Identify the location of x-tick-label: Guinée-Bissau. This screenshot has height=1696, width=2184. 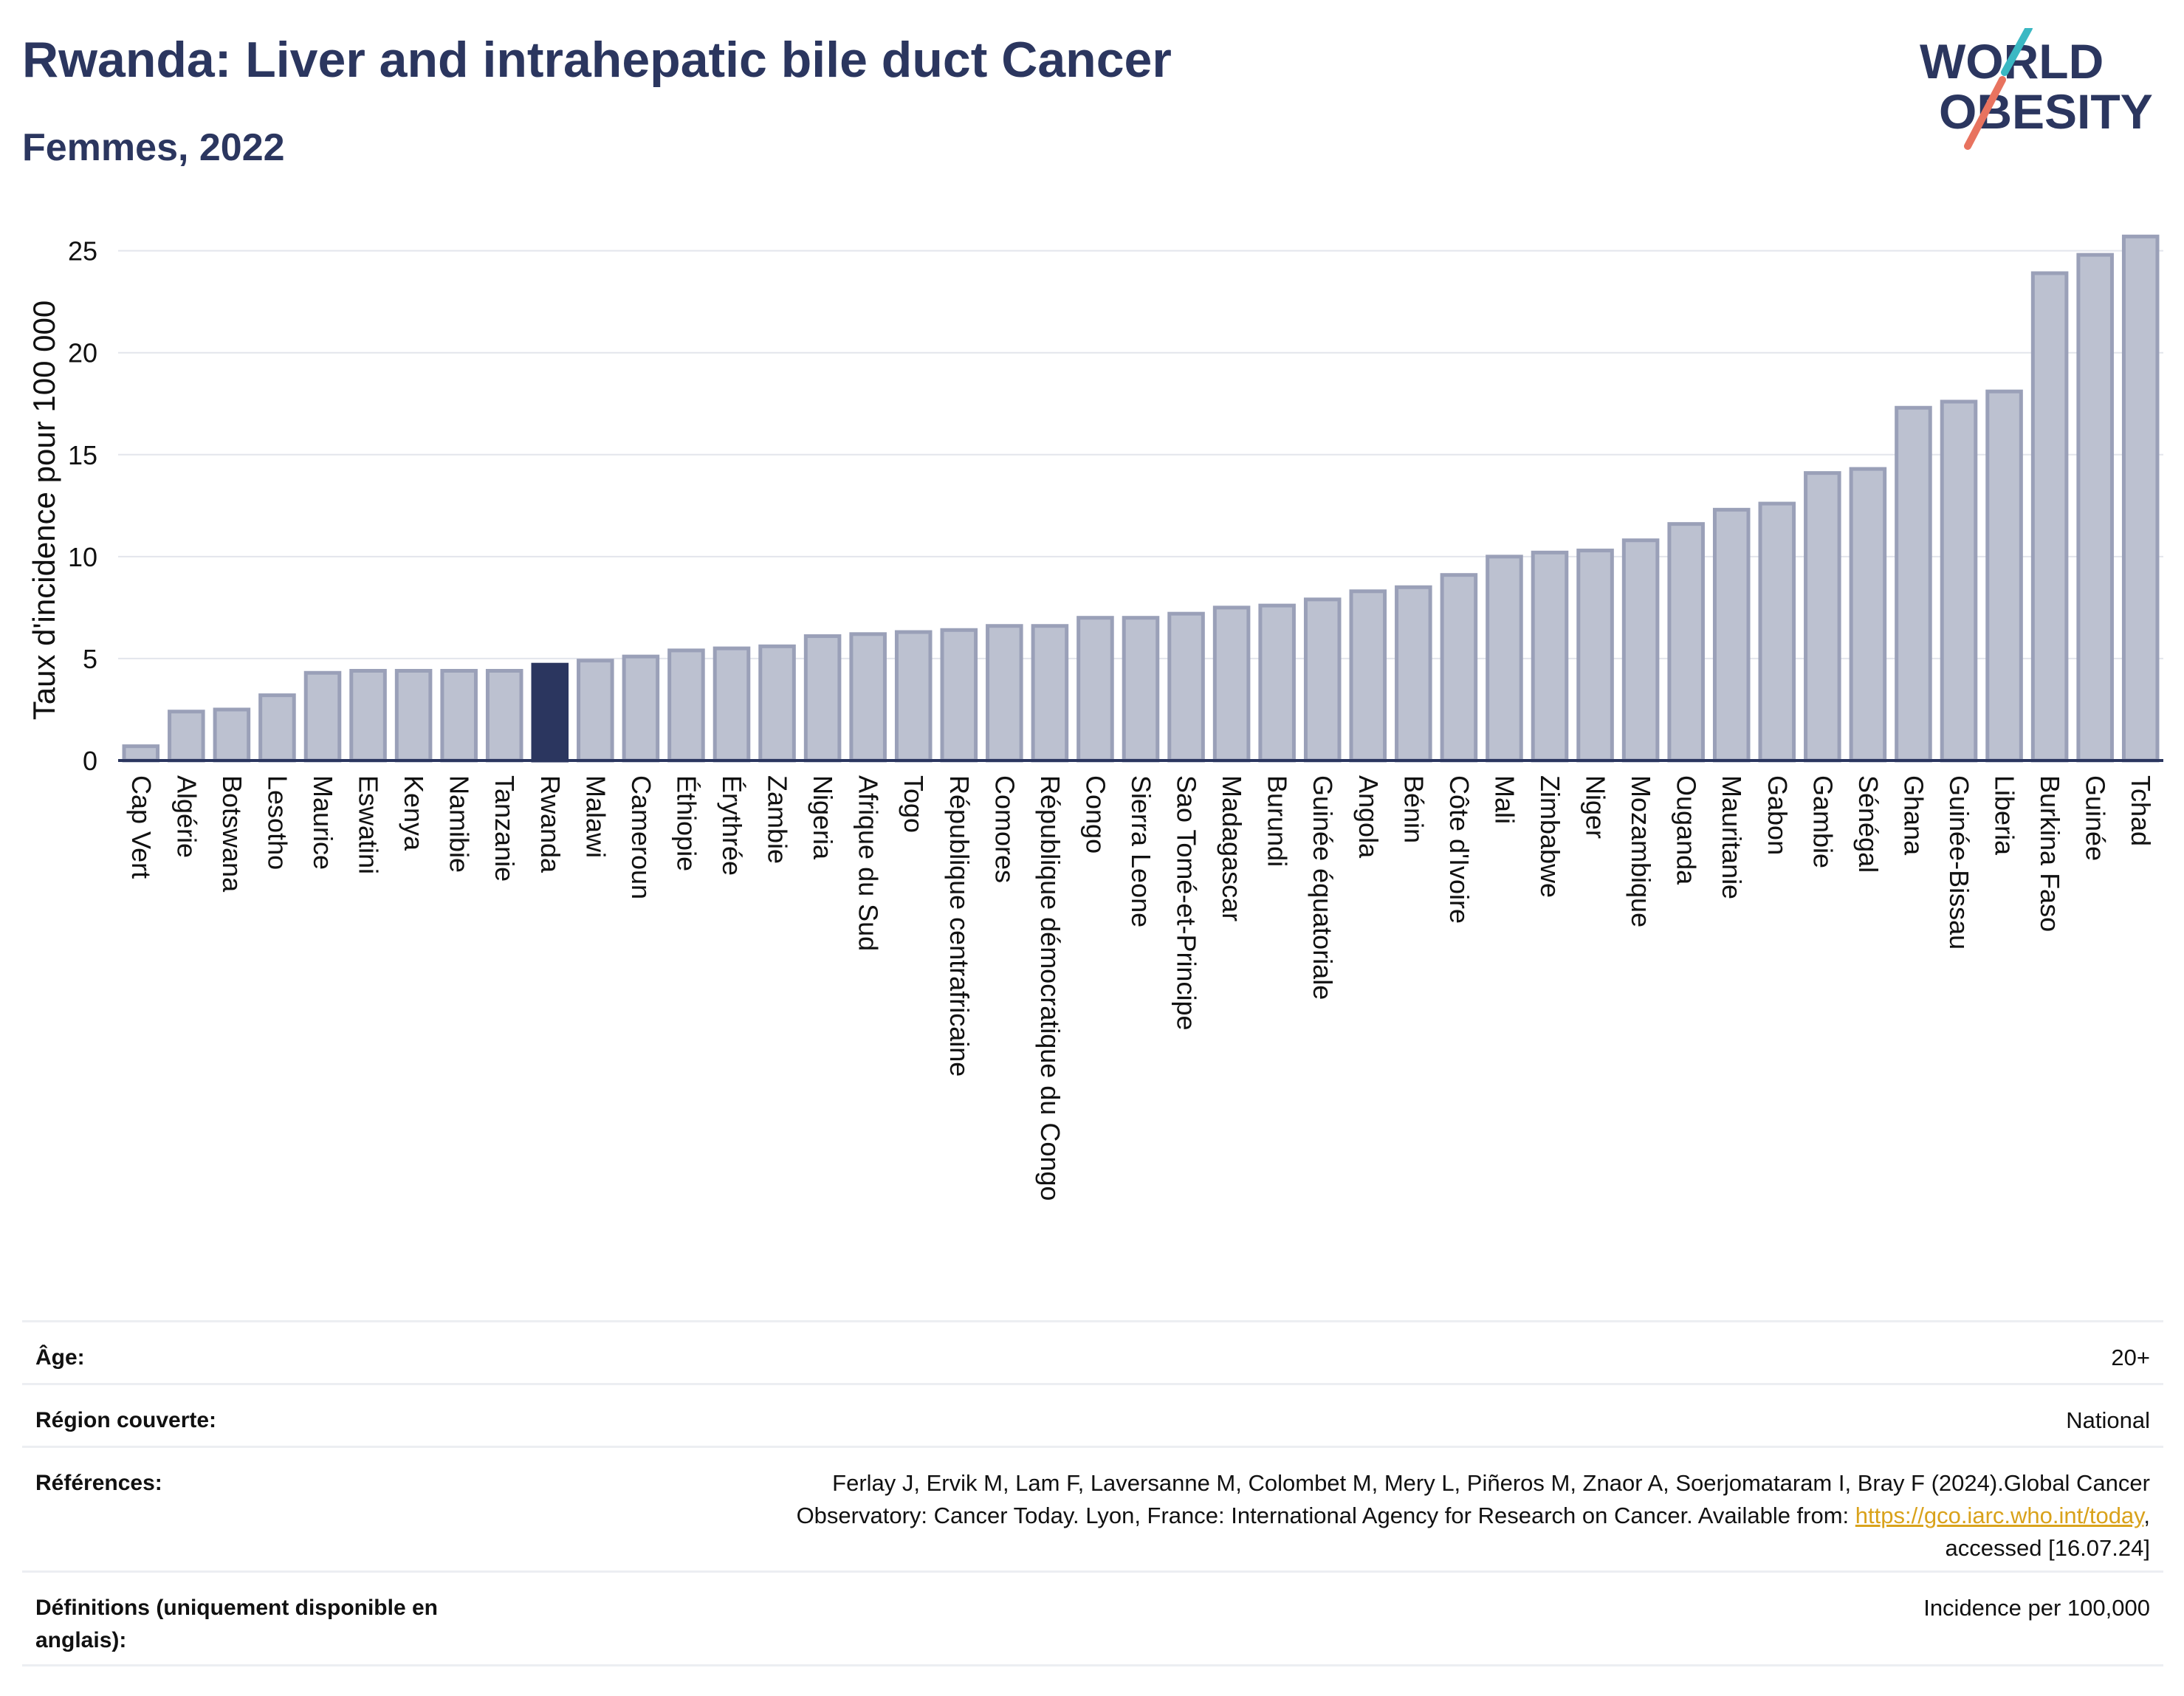
(1959, 862).